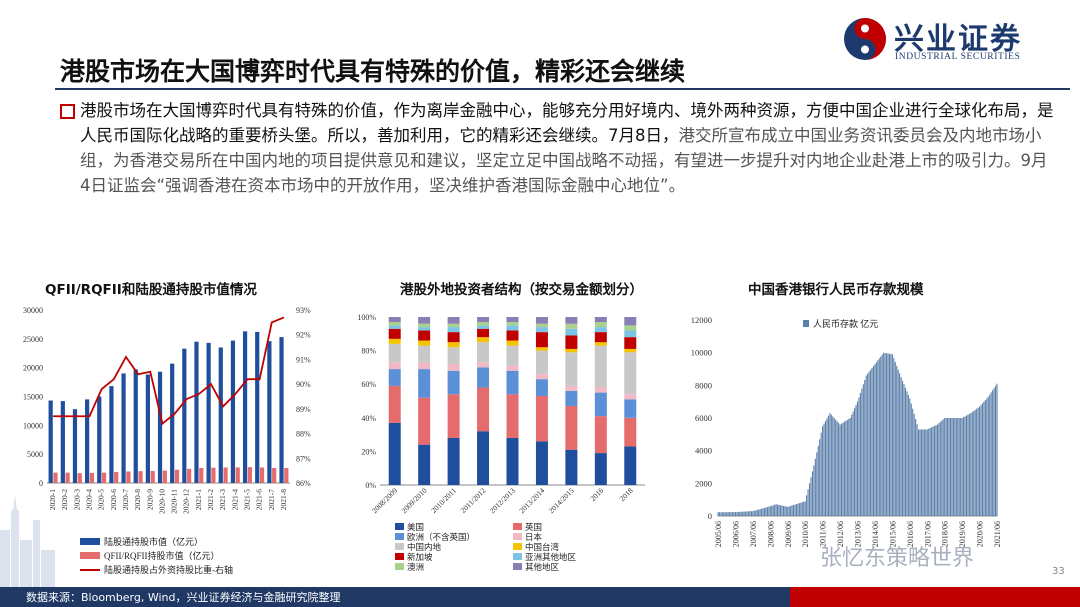 Image resolution: width=1080 pixels, height=607 pixels. I want to click on chart3-x-tick: 2008/06, so click(770, 534).